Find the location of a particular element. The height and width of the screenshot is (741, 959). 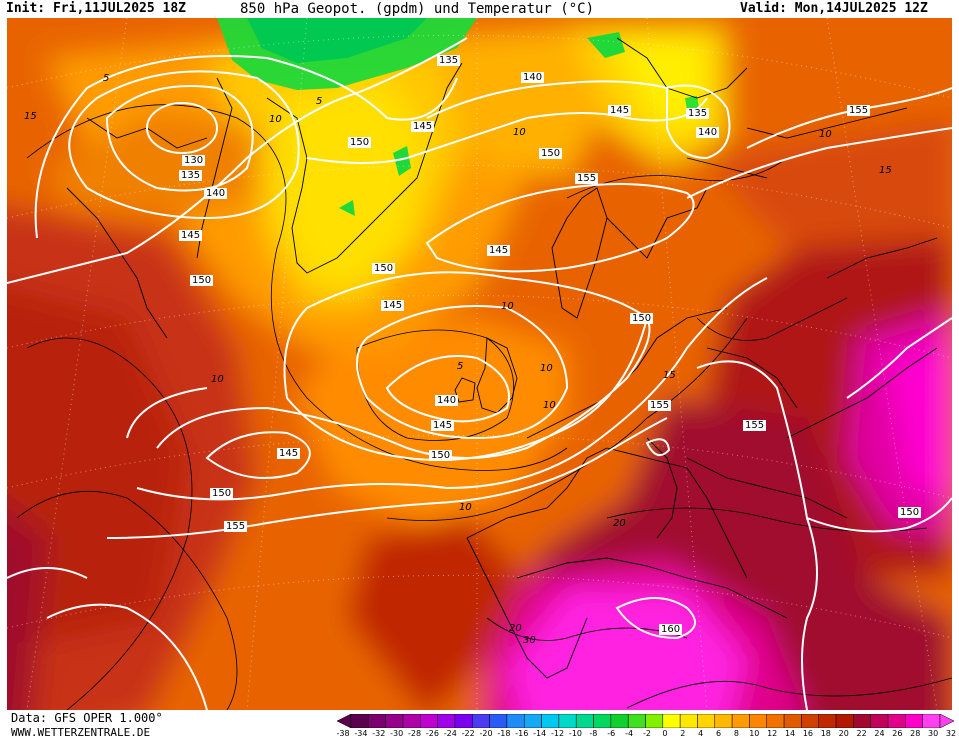

color-scale-label: 28 is located at coordinates (915, 733).